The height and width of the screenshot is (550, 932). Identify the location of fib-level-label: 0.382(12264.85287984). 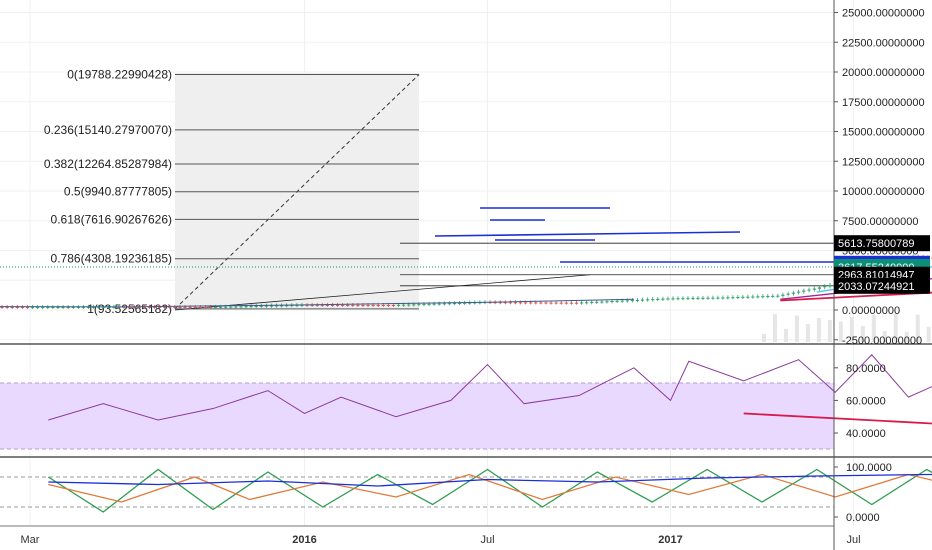
(108, 164).